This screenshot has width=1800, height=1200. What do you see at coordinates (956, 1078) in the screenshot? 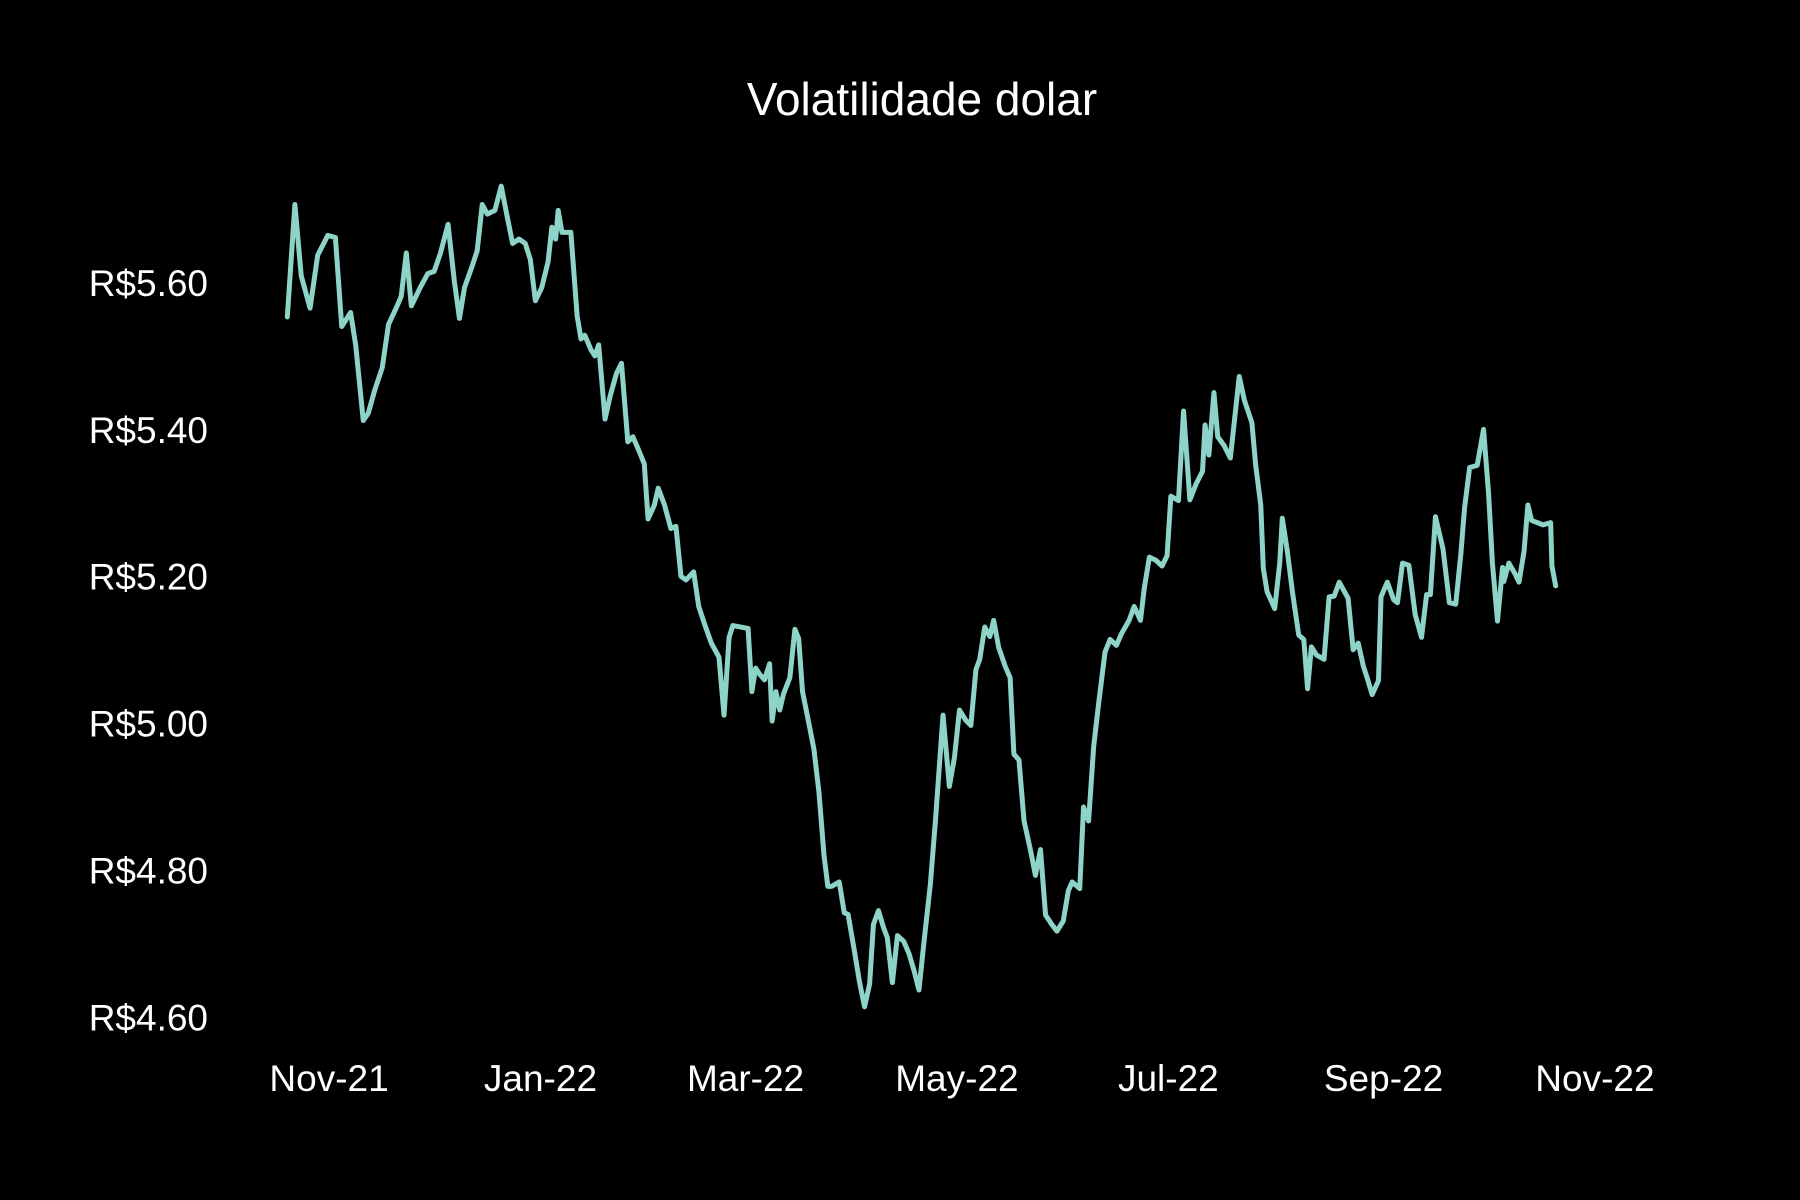
I see `x-tick-label: May-22` at bounding box center [956, 1078].